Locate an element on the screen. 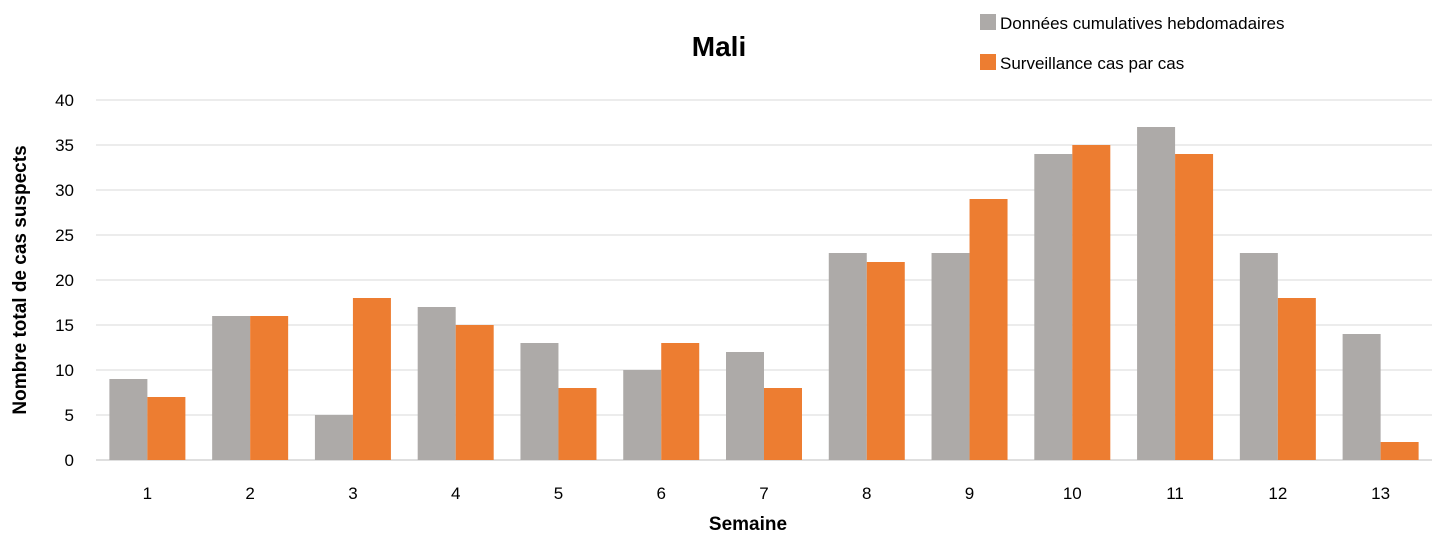  x-tick-label: 12 is located at coordinates (1277, 493).